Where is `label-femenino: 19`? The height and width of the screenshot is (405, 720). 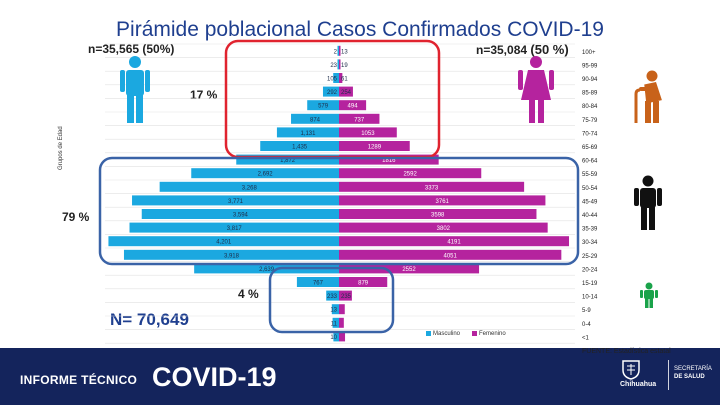
label-femenino: 19 is located at coordinates (344, 66).